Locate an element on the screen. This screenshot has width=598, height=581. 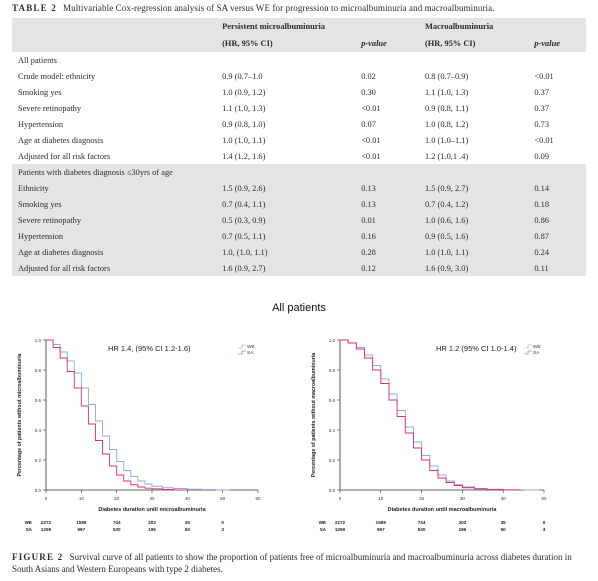
header-macro-pvalue-spacer is located at coordinates (557, 26).